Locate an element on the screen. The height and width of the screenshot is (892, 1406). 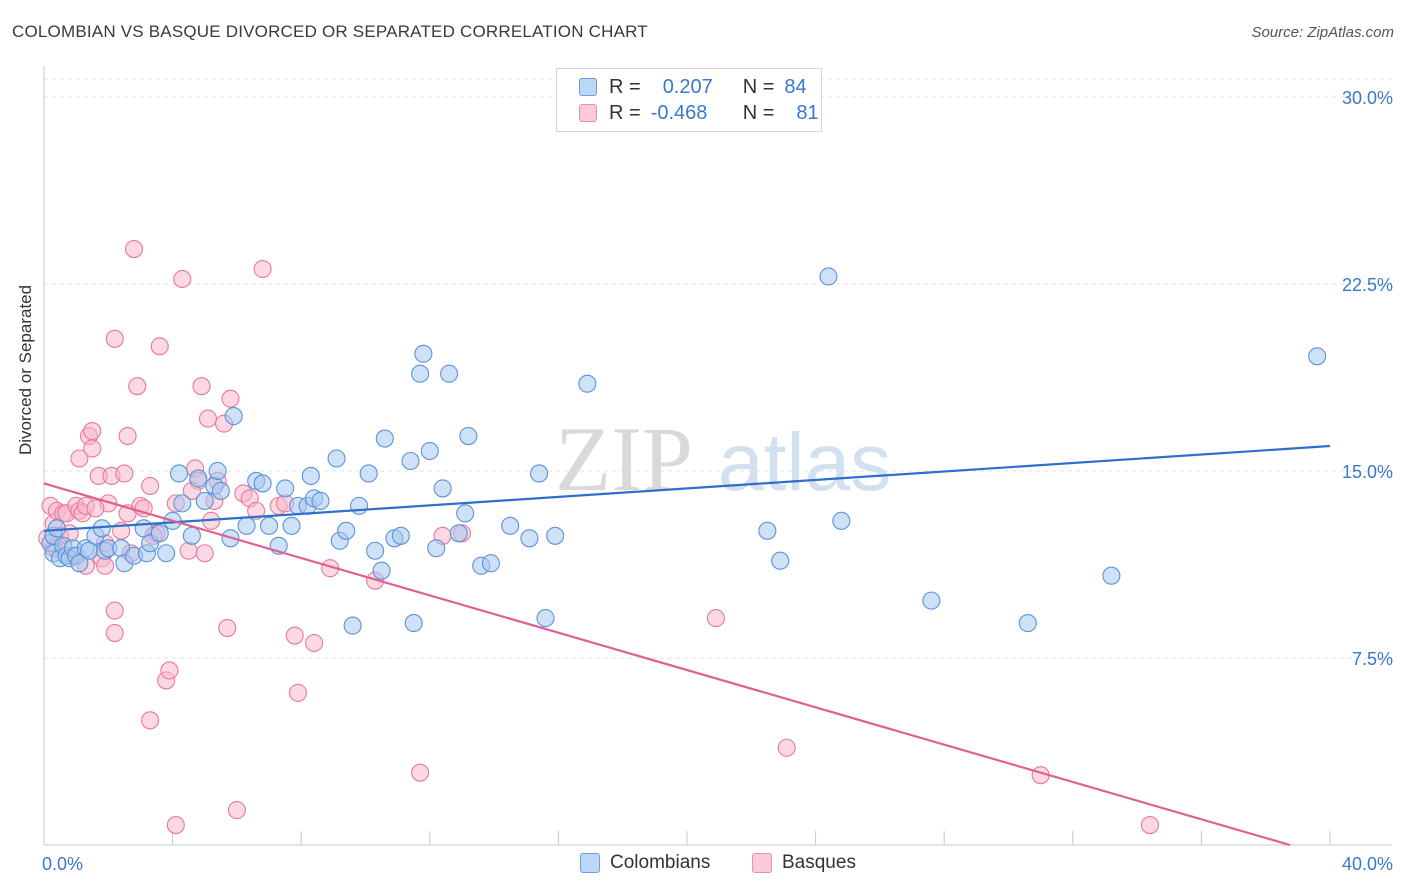
x-tick-label-min: 0.0% is located at coordinates (62, 864).